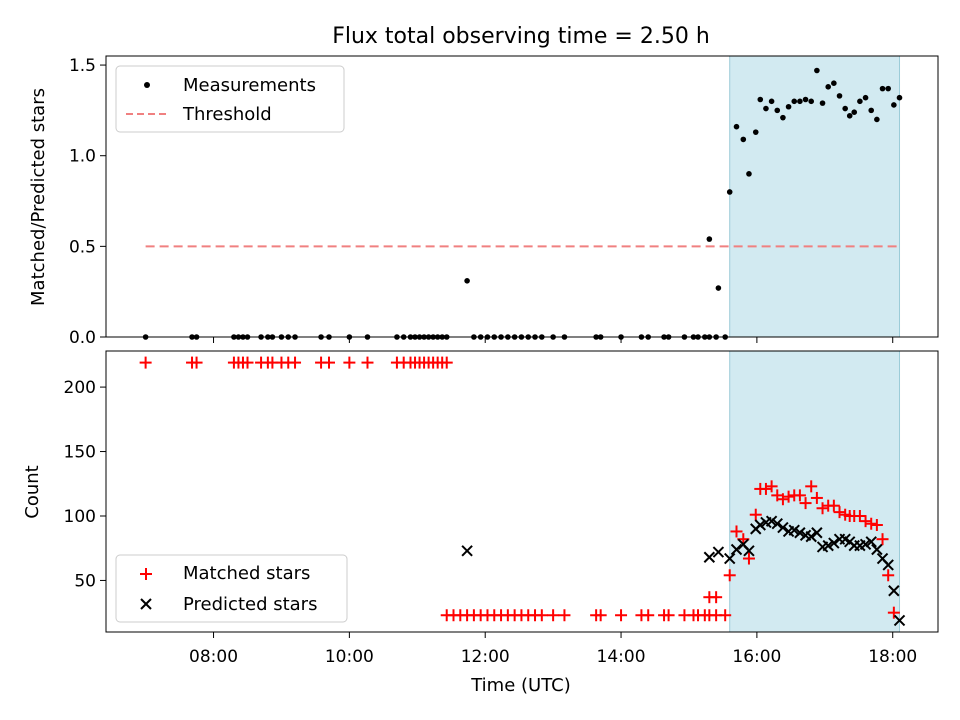  Describe the element at coordinates (82, 247) in the screenshot. I see `top-y-tick-label: 0.5` at that location.